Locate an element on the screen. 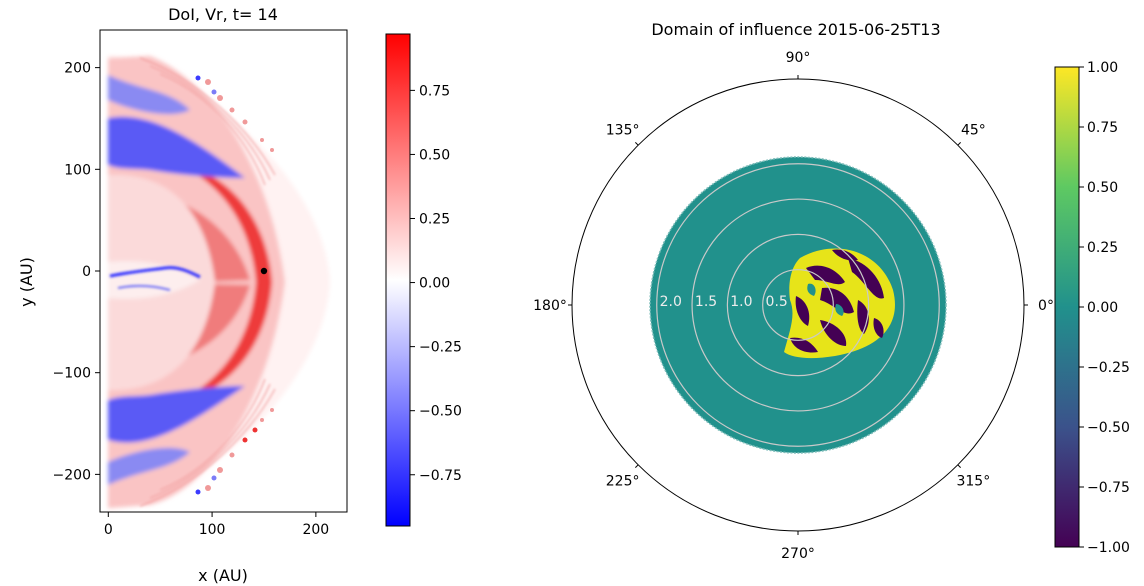  right-colorbar-tick-label: 0.25 is located at coordinates (1102, 248).